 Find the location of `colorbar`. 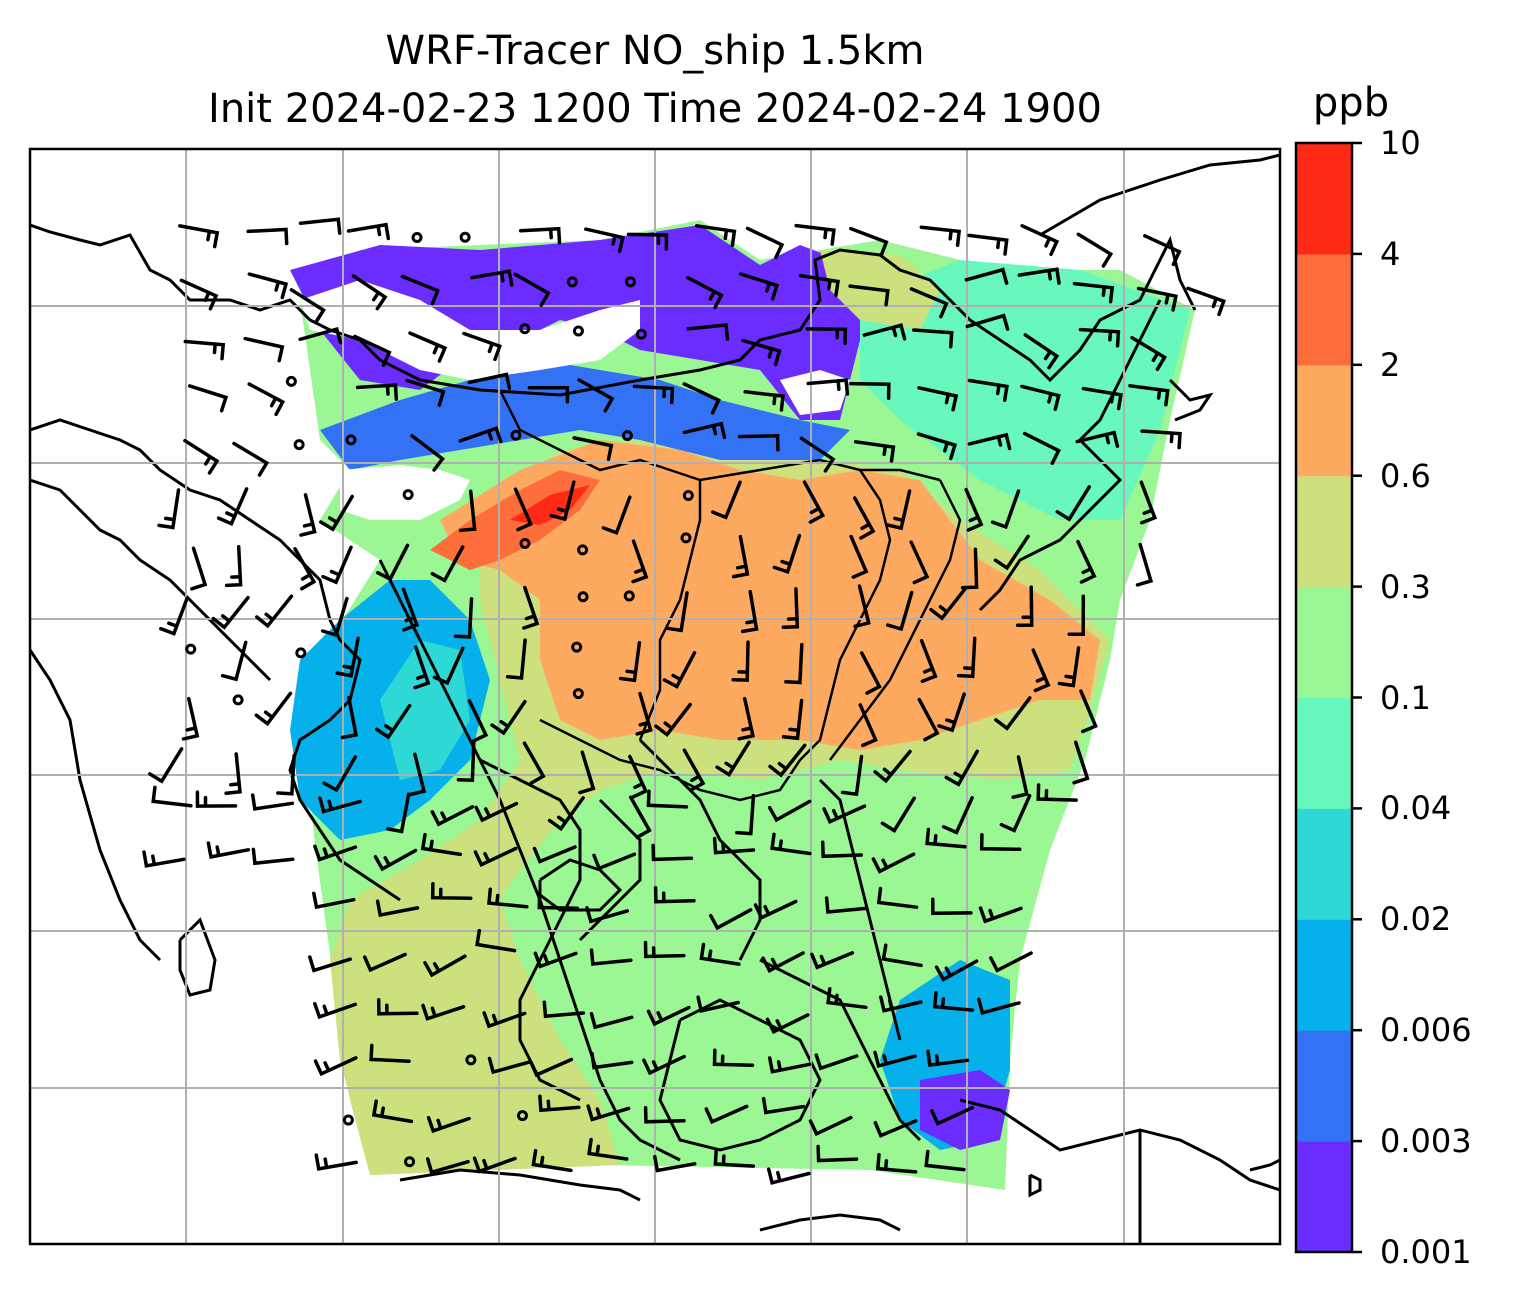

colorbar is located at coordinates (1328, 697).